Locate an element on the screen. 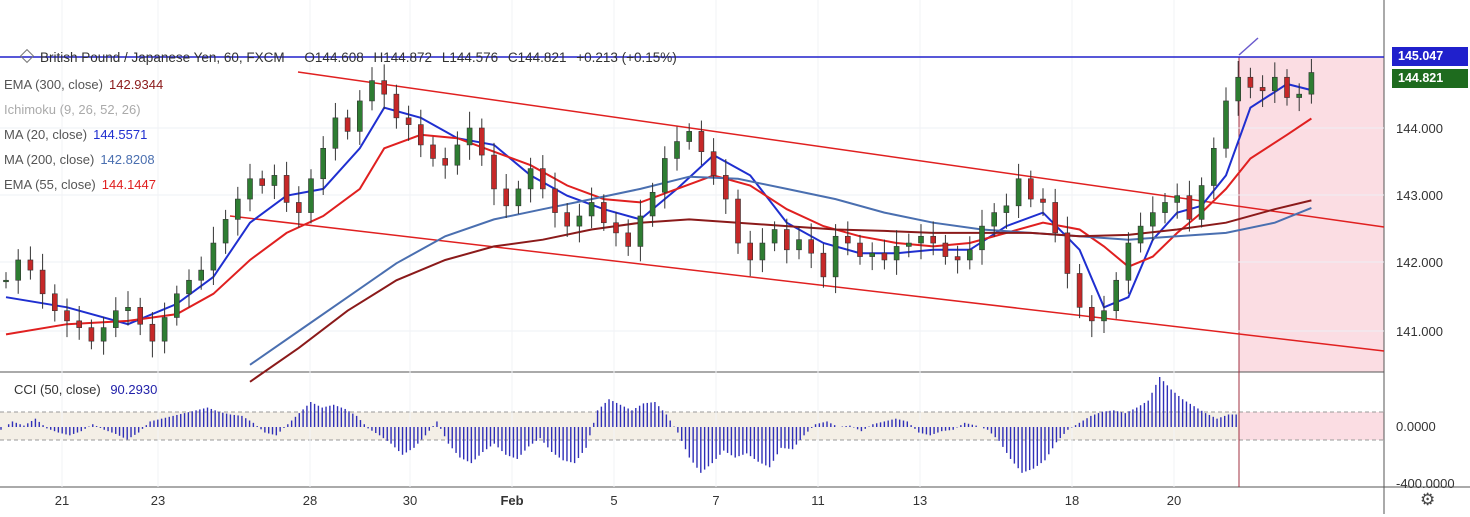 The height and width of the screenshot is (517, 1470). cci-tick-label: -400.0000 is located at coordinates (1425, 483).